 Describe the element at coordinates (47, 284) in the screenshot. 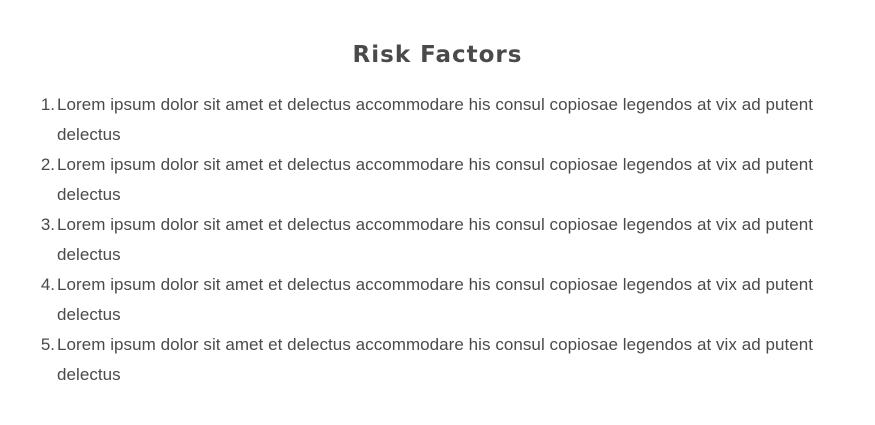

I see `list-item-number: 4.` at that location.